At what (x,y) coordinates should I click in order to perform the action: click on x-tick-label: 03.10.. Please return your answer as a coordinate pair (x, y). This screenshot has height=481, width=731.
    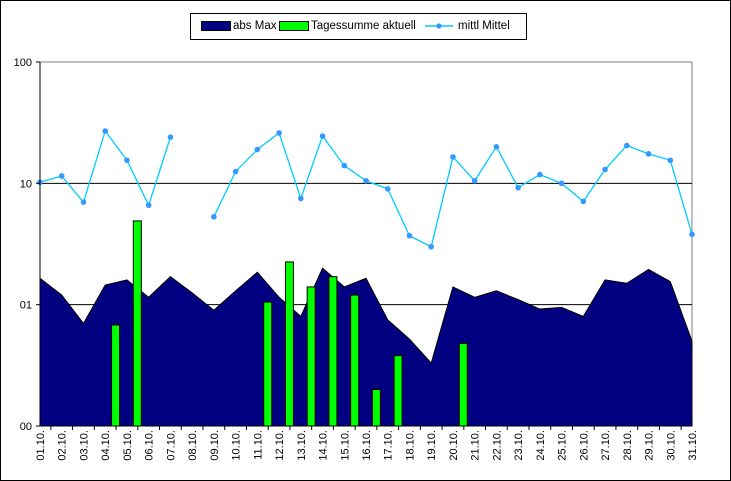
    Looking at the image, I should click on (84, 445).